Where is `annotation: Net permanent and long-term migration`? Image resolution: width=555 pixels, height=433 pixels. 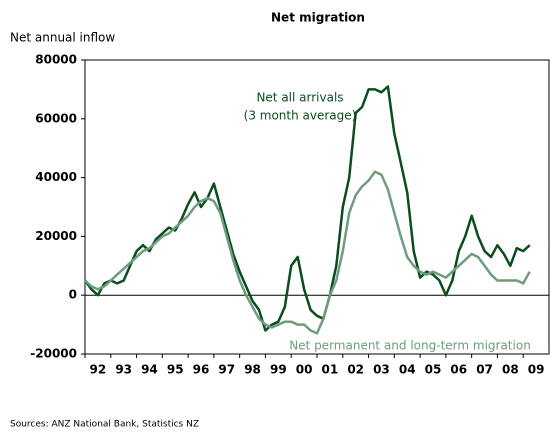
annotation: Net permanent and long-term migration is located at coordinates (410, 346).